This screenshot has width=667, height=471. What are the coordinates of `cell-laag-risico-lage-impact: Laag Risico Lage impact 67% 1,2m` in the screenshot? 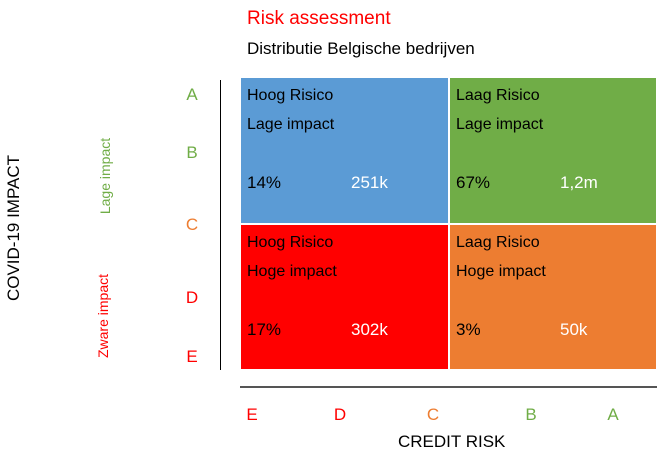 It's located at (553, 150).